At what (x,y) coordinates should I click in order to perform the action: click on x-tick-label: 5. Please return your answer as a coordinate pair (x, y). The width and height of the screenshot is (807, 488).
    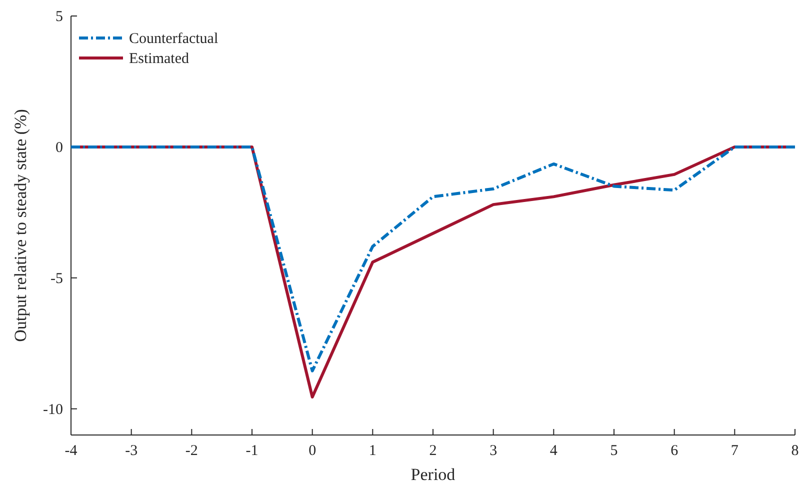
    Looking at the image, I should click on (614, 451).